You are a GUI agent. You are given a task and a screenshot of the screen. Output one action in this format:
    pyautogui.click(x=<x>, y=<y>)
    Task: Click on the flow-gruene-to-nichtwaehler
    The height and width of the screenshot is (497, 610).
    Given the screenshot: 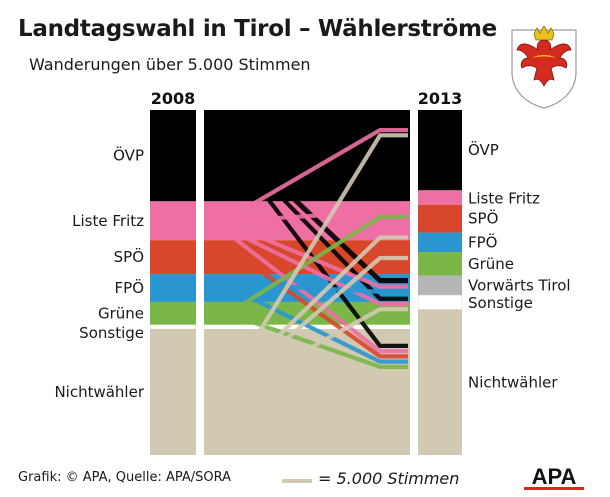 What is the action you would take?
    pyautogui.click(x=307, y=341)
    